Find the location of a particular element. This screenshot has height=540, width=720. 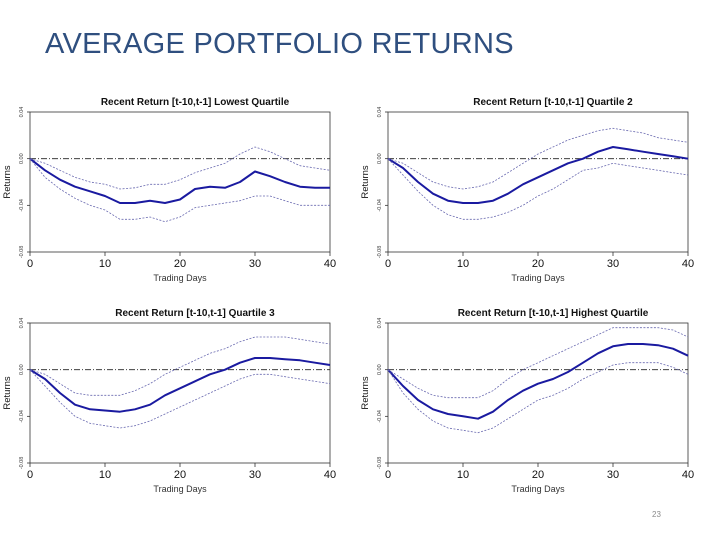

page-number: 23 is located at coordinates (656, 514).